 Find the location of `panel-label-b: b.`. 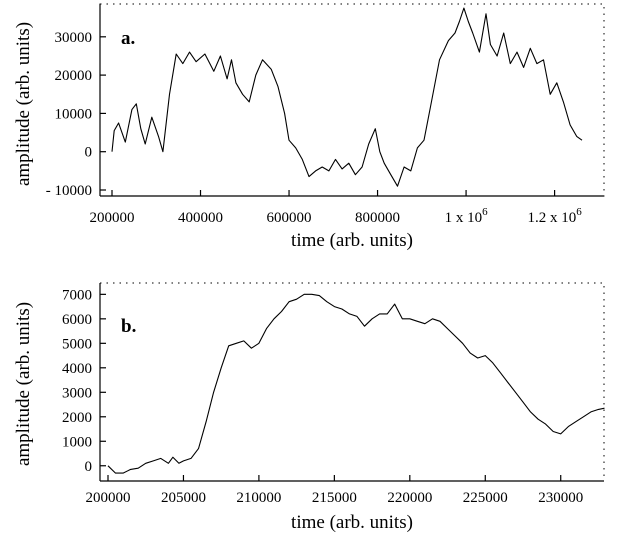

panel-label-b: b. is located at coordinates (128, 326).